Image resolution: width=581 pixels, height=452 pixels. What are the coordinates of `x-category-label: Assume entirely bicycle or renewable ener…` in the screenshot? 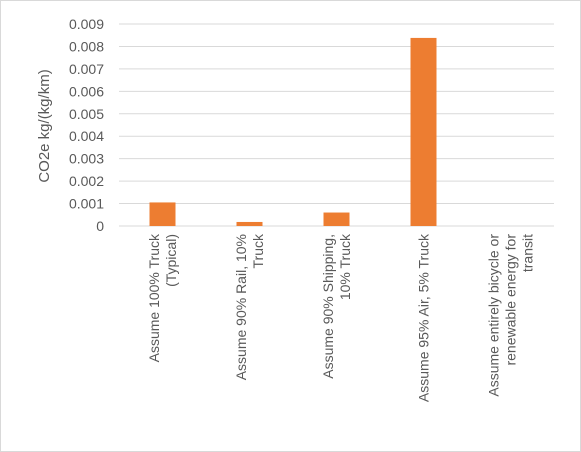 It's located at (511, 315).